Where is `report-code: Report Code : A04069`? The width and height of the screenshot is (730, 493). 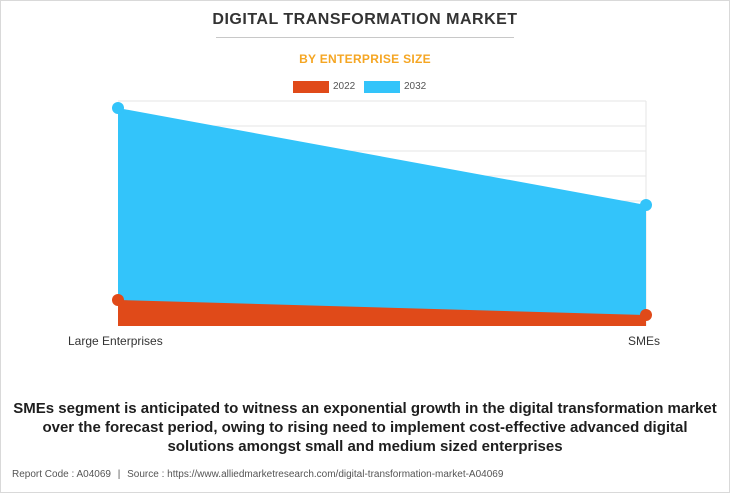 report-code: Report Code : A04069 is located at coordinates (61, 474).